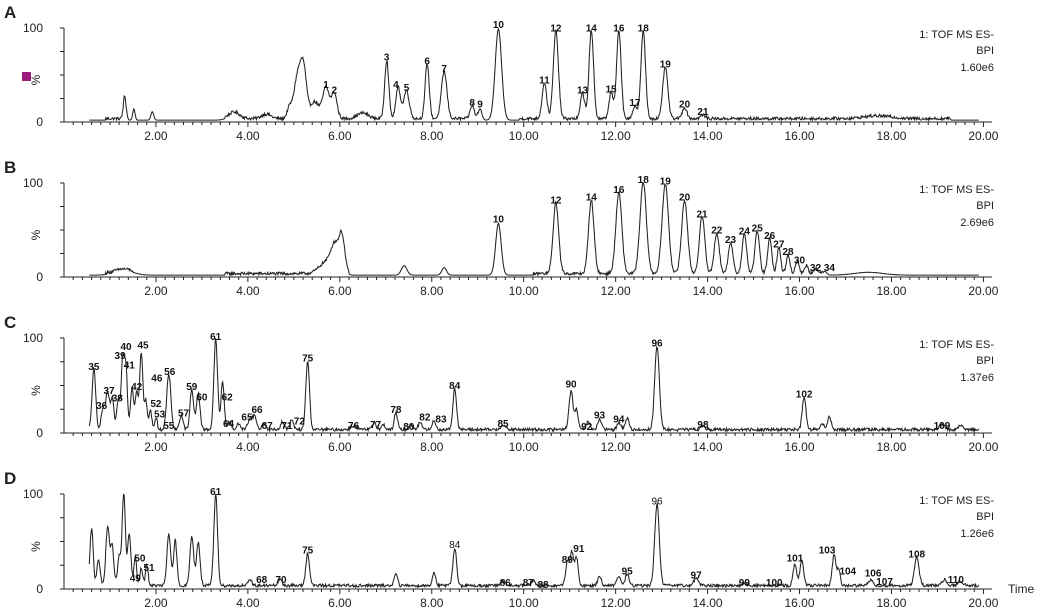  Describe the element at coordinates (788, 252) in the screenshot. I see `peak-label: 28` at that location.